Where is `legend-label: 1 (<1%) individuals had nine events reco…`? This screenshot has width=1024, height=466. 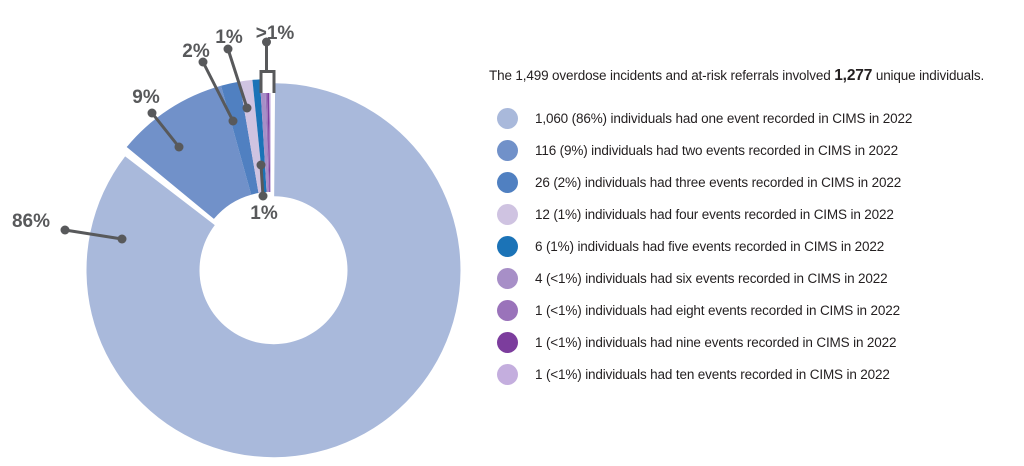 legend-label: 1 (<1%) individuals had nine events reco… is located at coordinates (716, 342).